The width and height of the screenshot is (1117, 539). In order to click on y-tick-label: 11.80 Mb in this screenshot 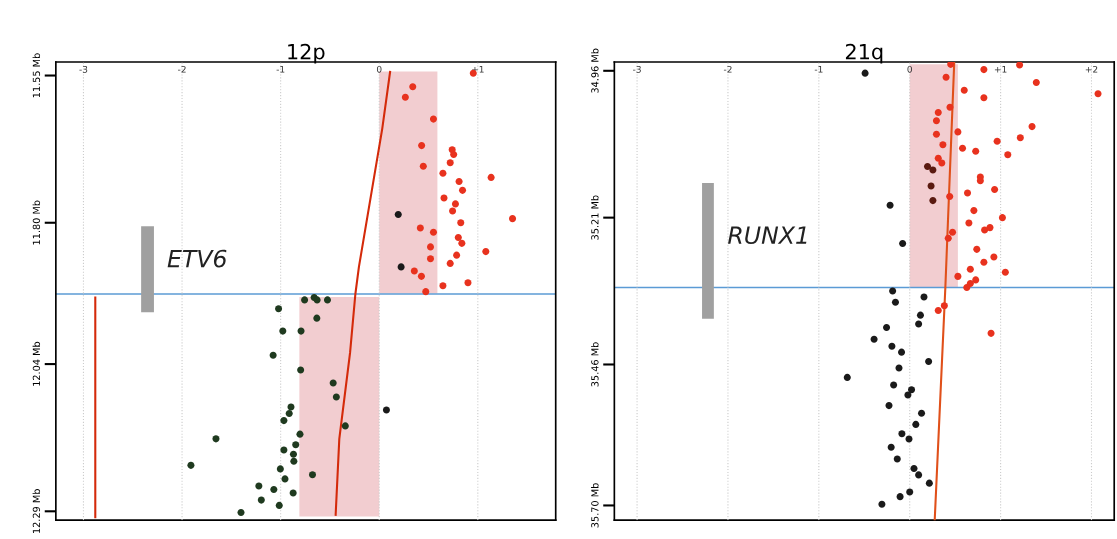, I will do `click(36, 222)`.